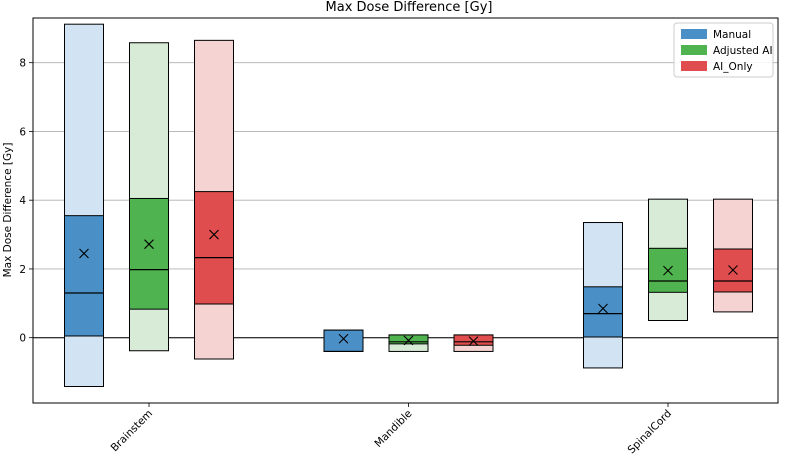  I want to click on legend: Manual Adjusted AI AI_Only, so click(723, 50).